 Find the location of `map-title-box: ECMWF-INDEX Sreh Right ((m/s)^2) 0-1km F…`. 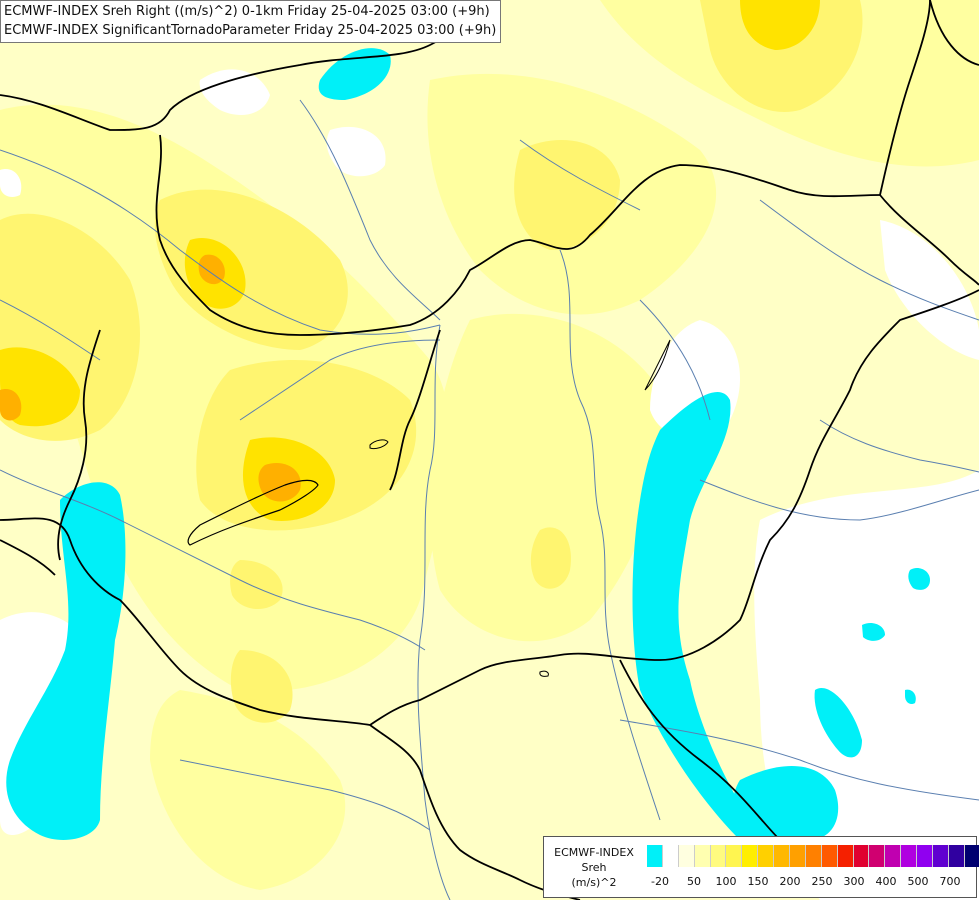

map-title-box: ECMWF-INDEX Sreh Right ((m/s)^2) 0-1km F… is located at coordinates (251, 21).